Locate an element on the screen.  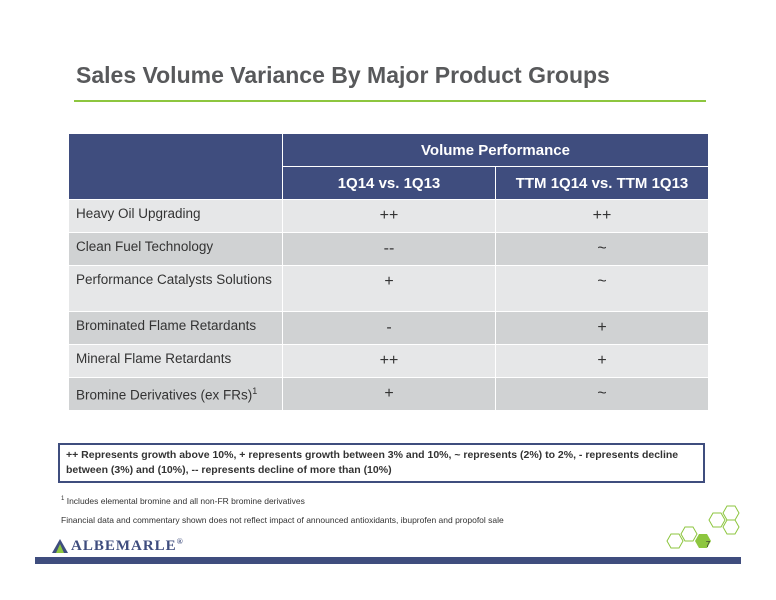
row-value-ttm: ++ is located at coordinates (602, 216).